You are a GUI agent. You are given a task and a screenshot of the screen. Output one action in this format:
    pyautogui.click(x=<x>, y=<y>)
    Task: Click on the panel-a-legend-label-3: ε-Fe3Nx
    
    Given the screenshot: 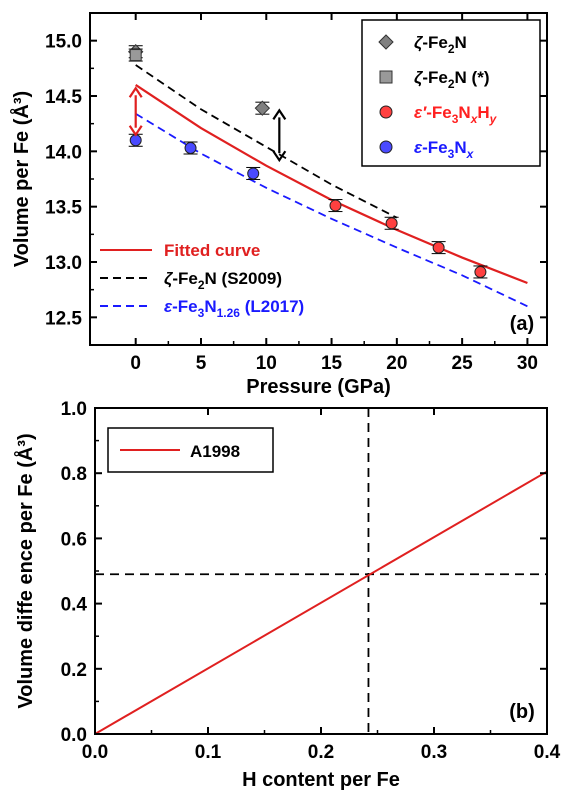 What is the action you would take?
    pyautogui.click(x=444, y=149)
    